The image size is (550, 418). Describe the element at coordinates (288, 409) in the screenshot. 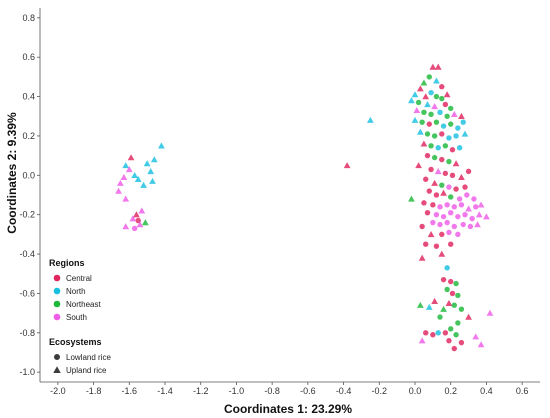

I see `x-axis-title: Coordinates 1: 23.29%` at that location.